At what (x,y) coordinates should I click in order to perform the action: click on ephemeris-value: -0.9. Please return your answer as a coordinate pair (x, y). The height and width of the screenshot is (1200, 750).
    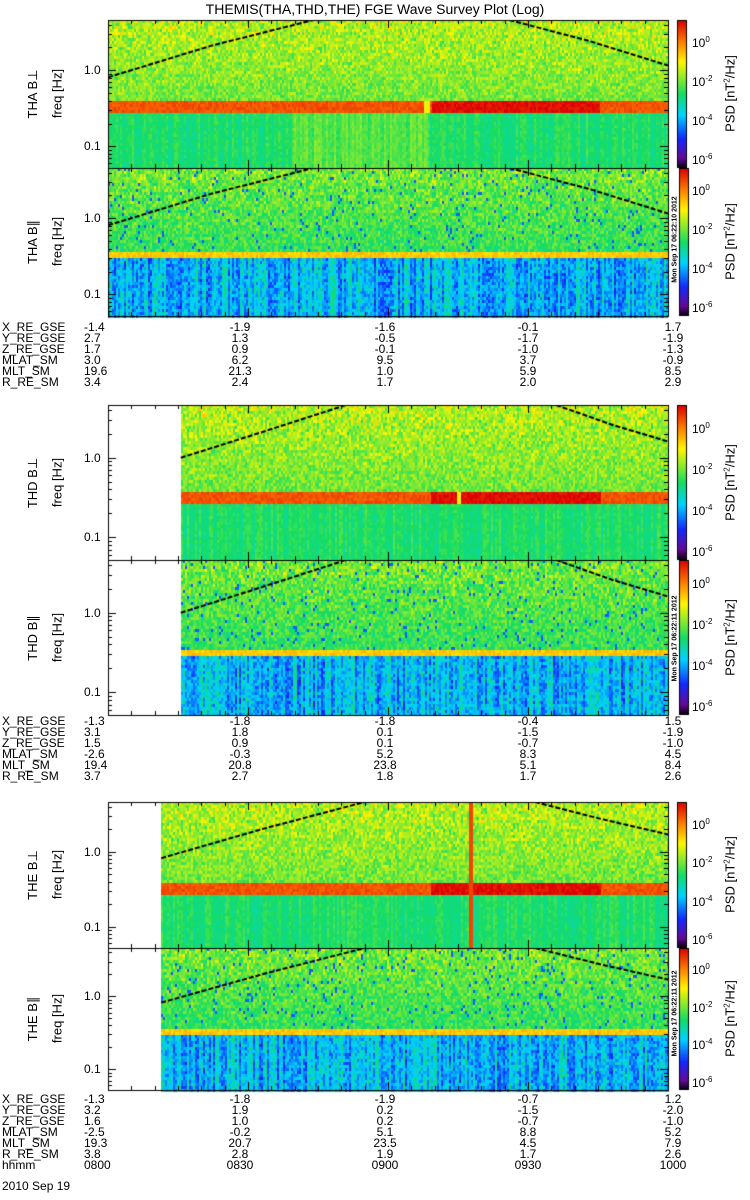
    Looking at the image, I should click on (673, 360).